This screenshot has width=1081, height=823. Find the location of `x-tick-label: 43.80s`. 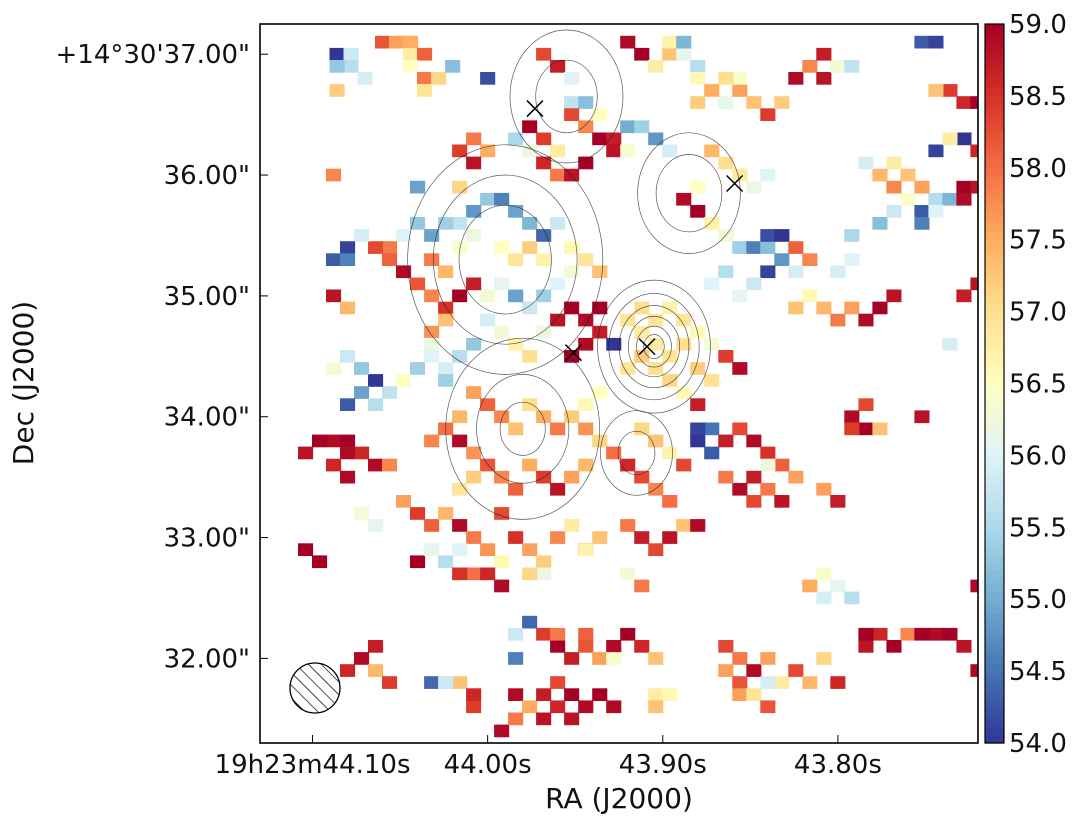

x-tick-label: 43.80s is located at coordinates (838, 765).